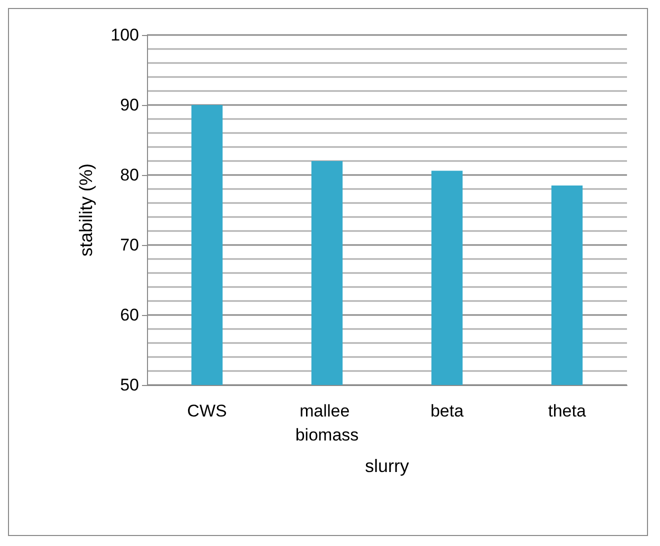 The width and height of the screenshot is (660, 546). Describe the element at coordinates (129, 385) in the screenshot. I see `y-tick-label: 50` at that location.